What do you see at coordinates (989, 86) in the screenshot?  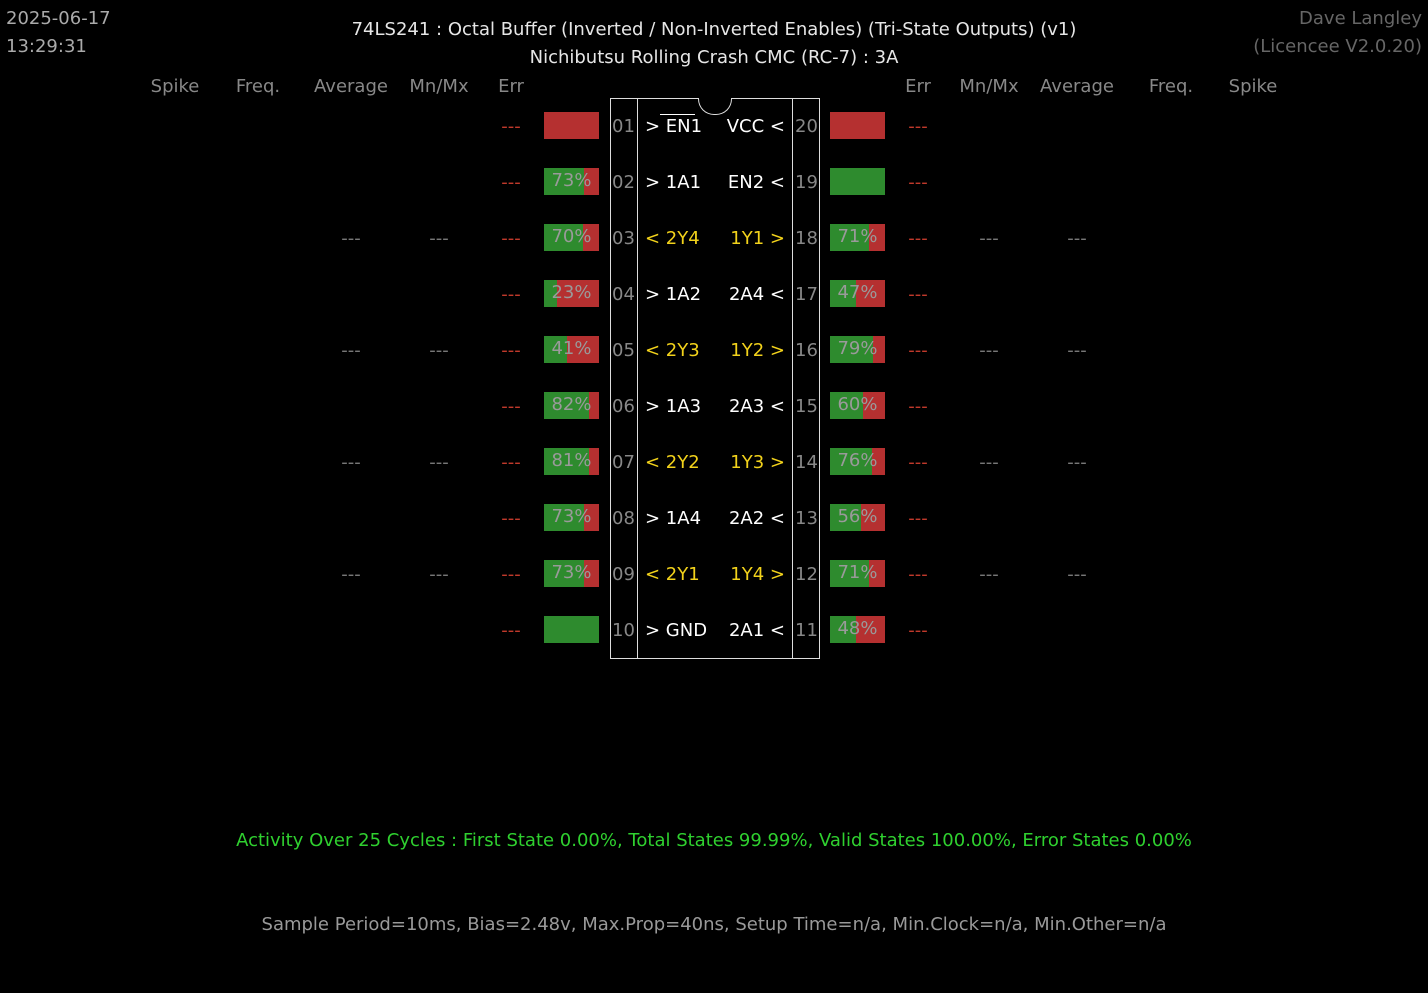 I see `header-right-mnmx: Mn/Mx` at bounding box center [989, 86].